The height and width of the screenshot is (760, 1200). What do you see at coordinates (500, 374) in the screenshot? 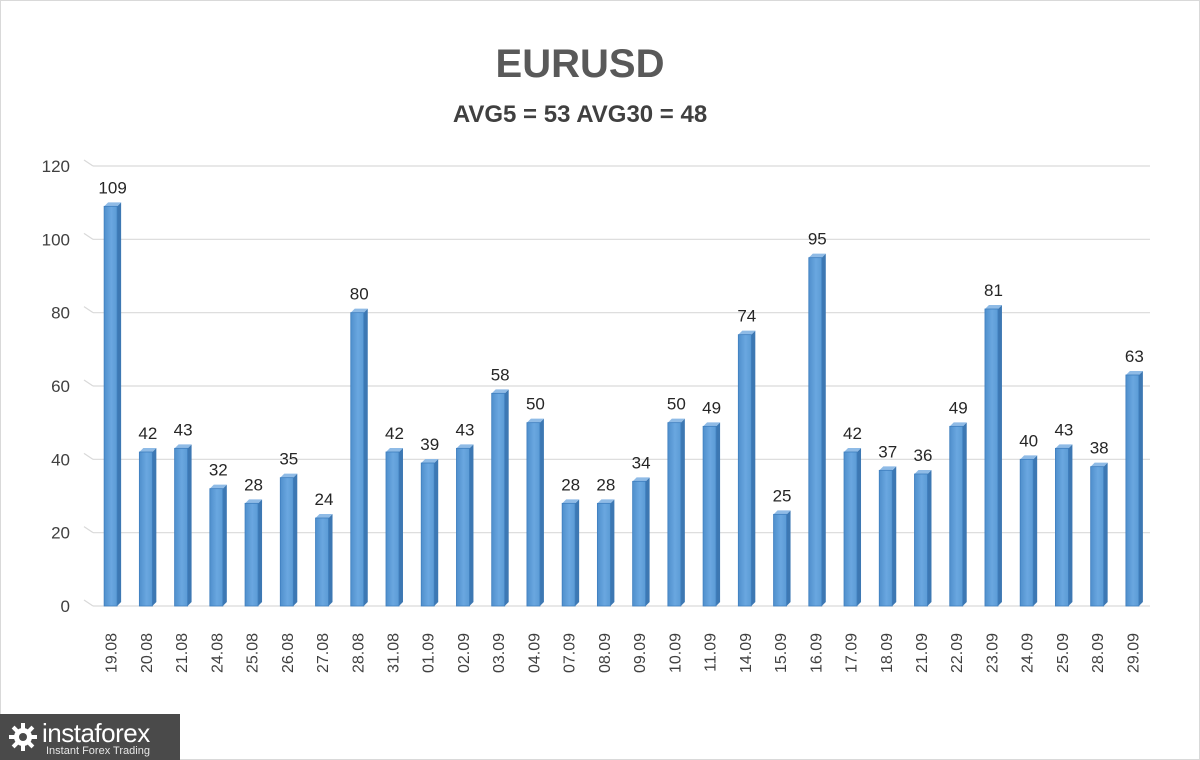
I see `data-label: 58` at bounding box center [500, 374].